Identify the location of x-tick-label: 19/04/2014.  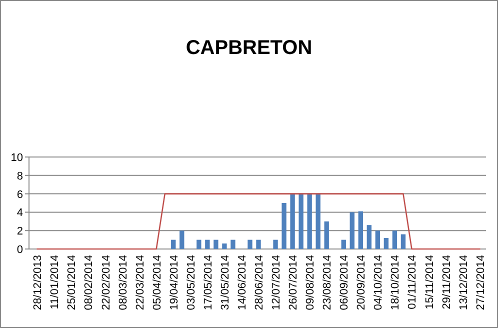
(174, 282).